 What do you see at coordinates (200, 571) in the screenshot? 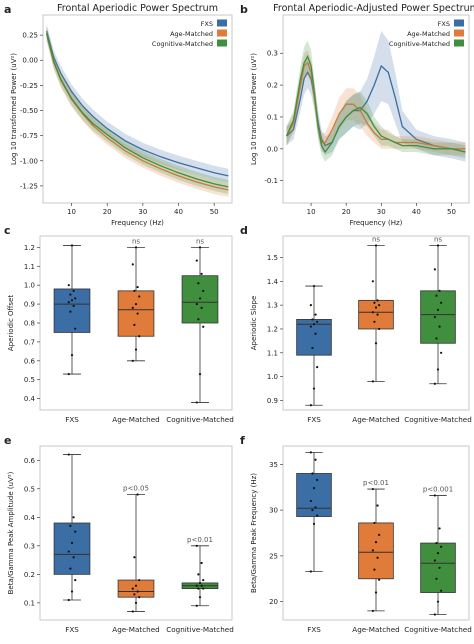
I see `box-cog: p<0.01` at bounding box center [200, 571].